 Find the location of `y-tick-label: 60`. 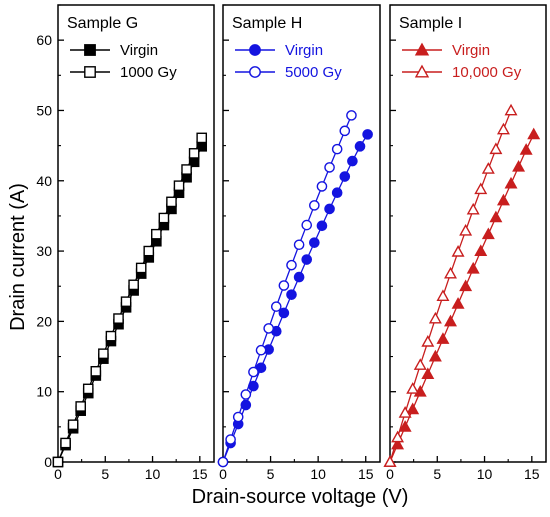

y-tick-label: 60 is located at coordinates (44, 40).